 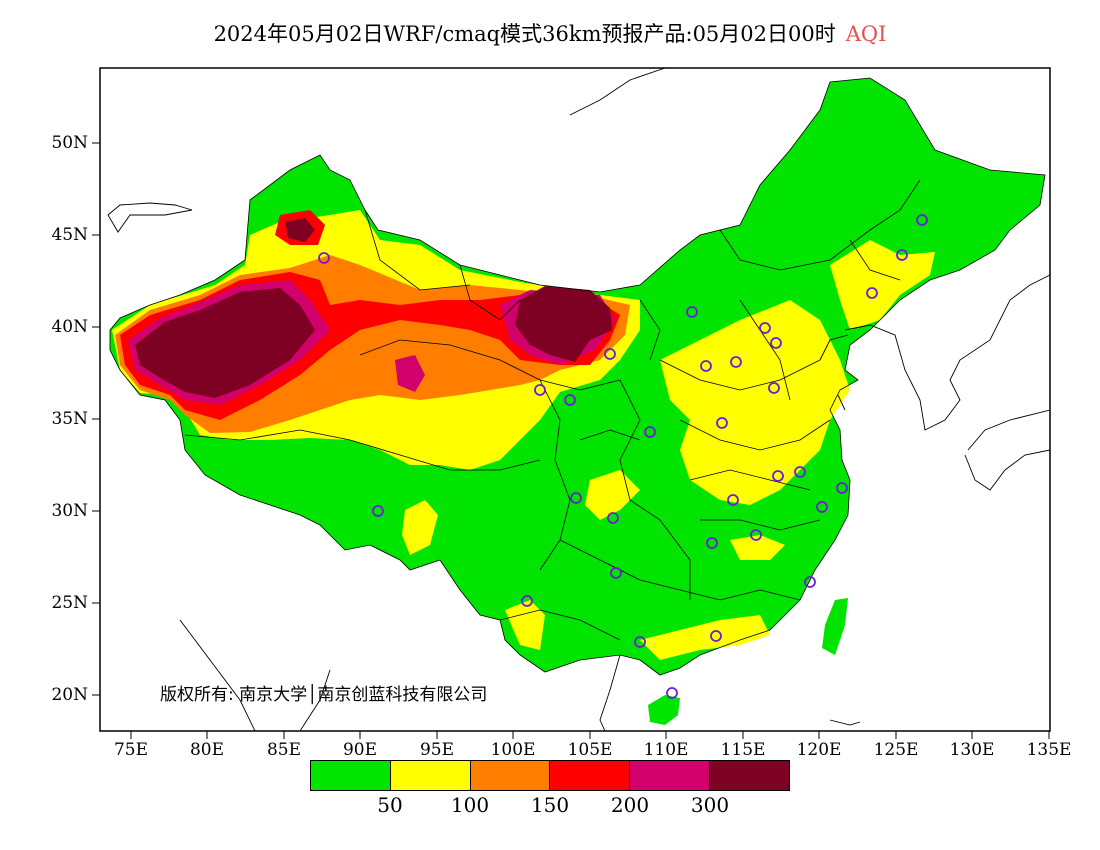 I want to click on aqi-zone-yellow-central, so click(x=612, y=495).